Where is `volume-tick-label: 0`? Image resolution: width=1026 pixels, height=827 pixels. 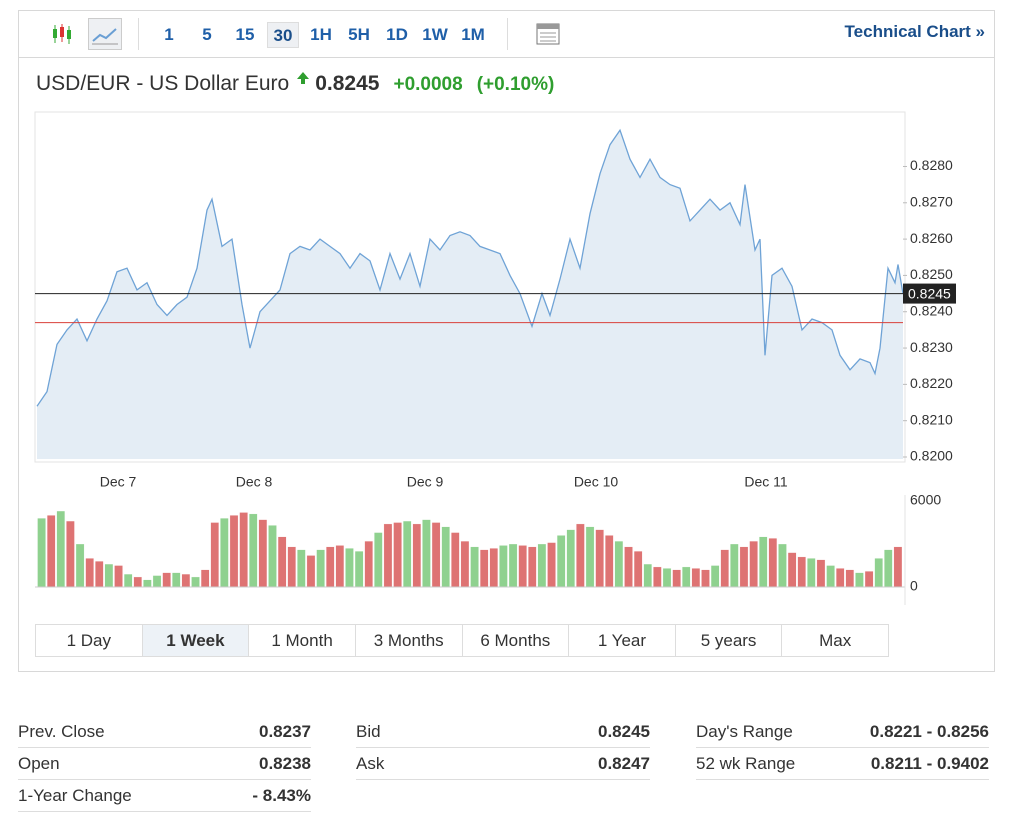
volume-tick-label: 0 is located at coordinates (914, 586).